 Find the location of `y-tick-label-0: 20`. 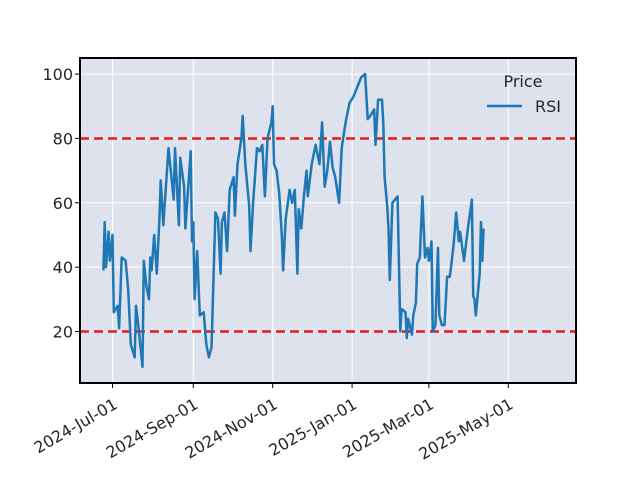

y-tick-label-0: 20 is located at coordinates (63, 332).